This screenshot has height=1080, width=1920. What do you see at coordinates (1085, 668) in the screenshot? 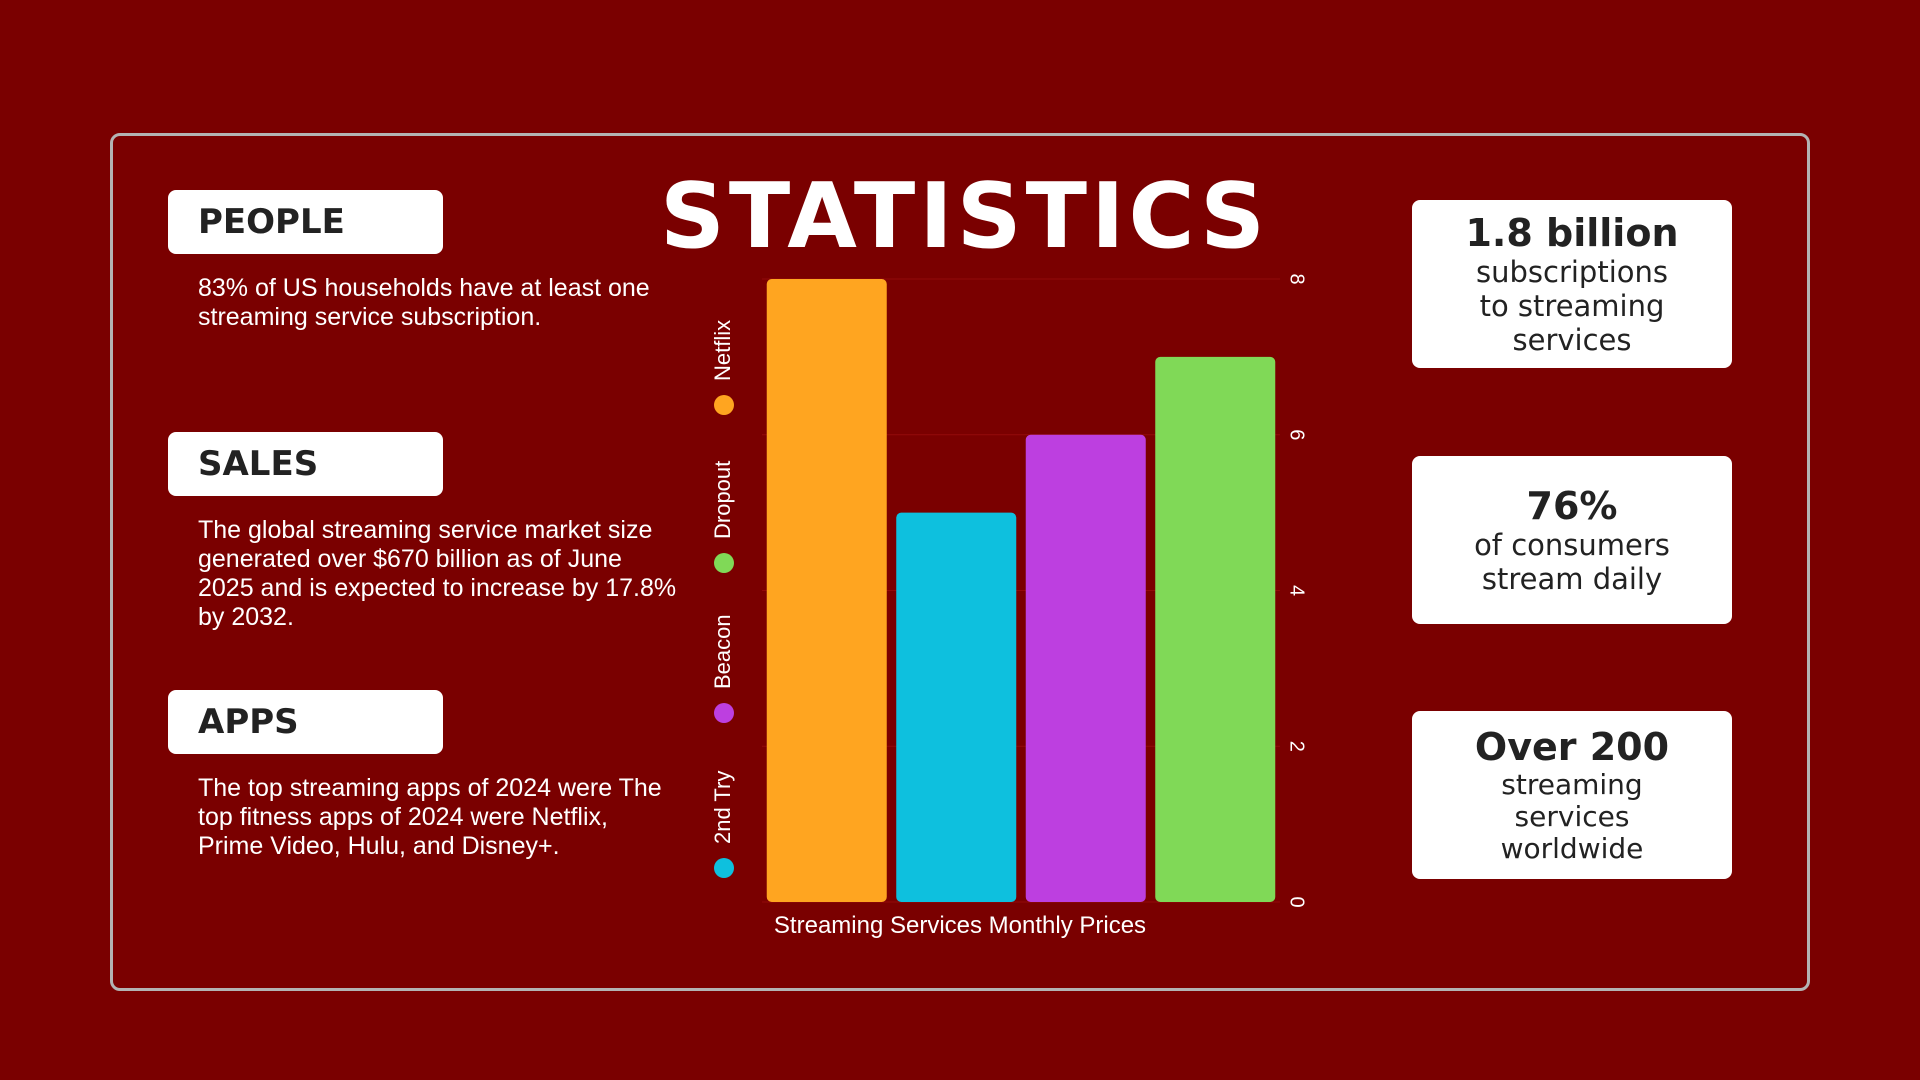
I see `bar-beacon` at bounding box center [1085, 668].